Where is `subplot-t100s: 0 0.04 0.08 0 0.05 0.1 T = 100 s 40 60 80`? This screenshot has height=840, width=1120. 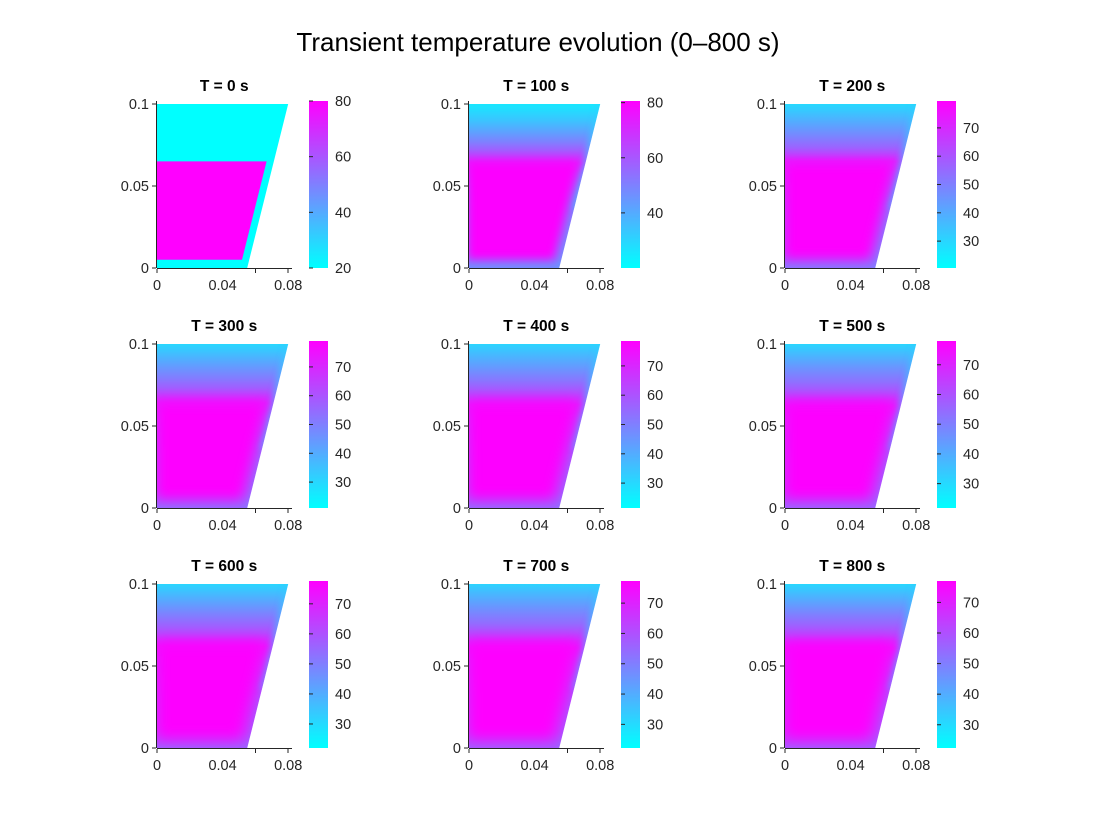 subplot-t100s: 0 0.04 0.08 0 0.05 0.1 T = 100 s 40 60 80 is located at coordinates (548, 186).